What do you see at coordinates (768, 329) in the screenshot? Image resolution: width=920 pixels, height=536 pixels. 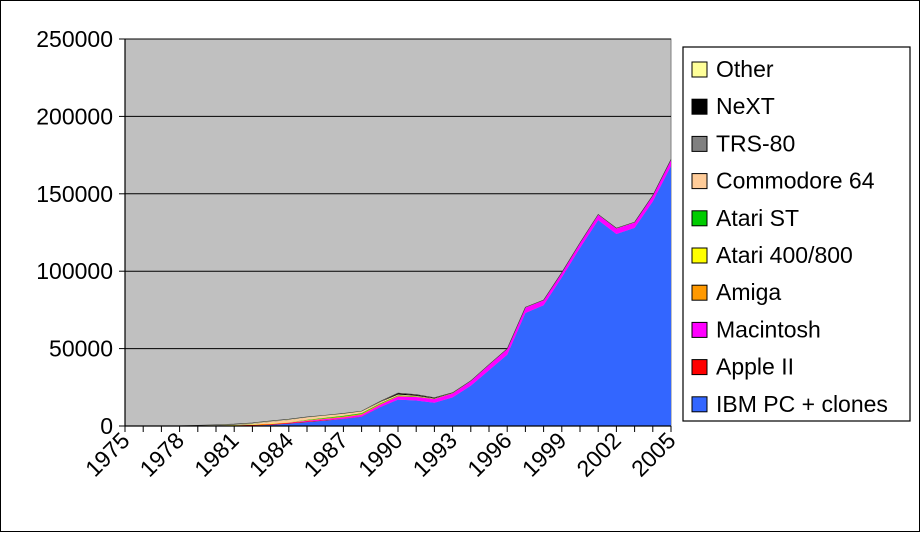 I see `legend-label-macintosh: Macintosh` at bounding box center [768, 329].